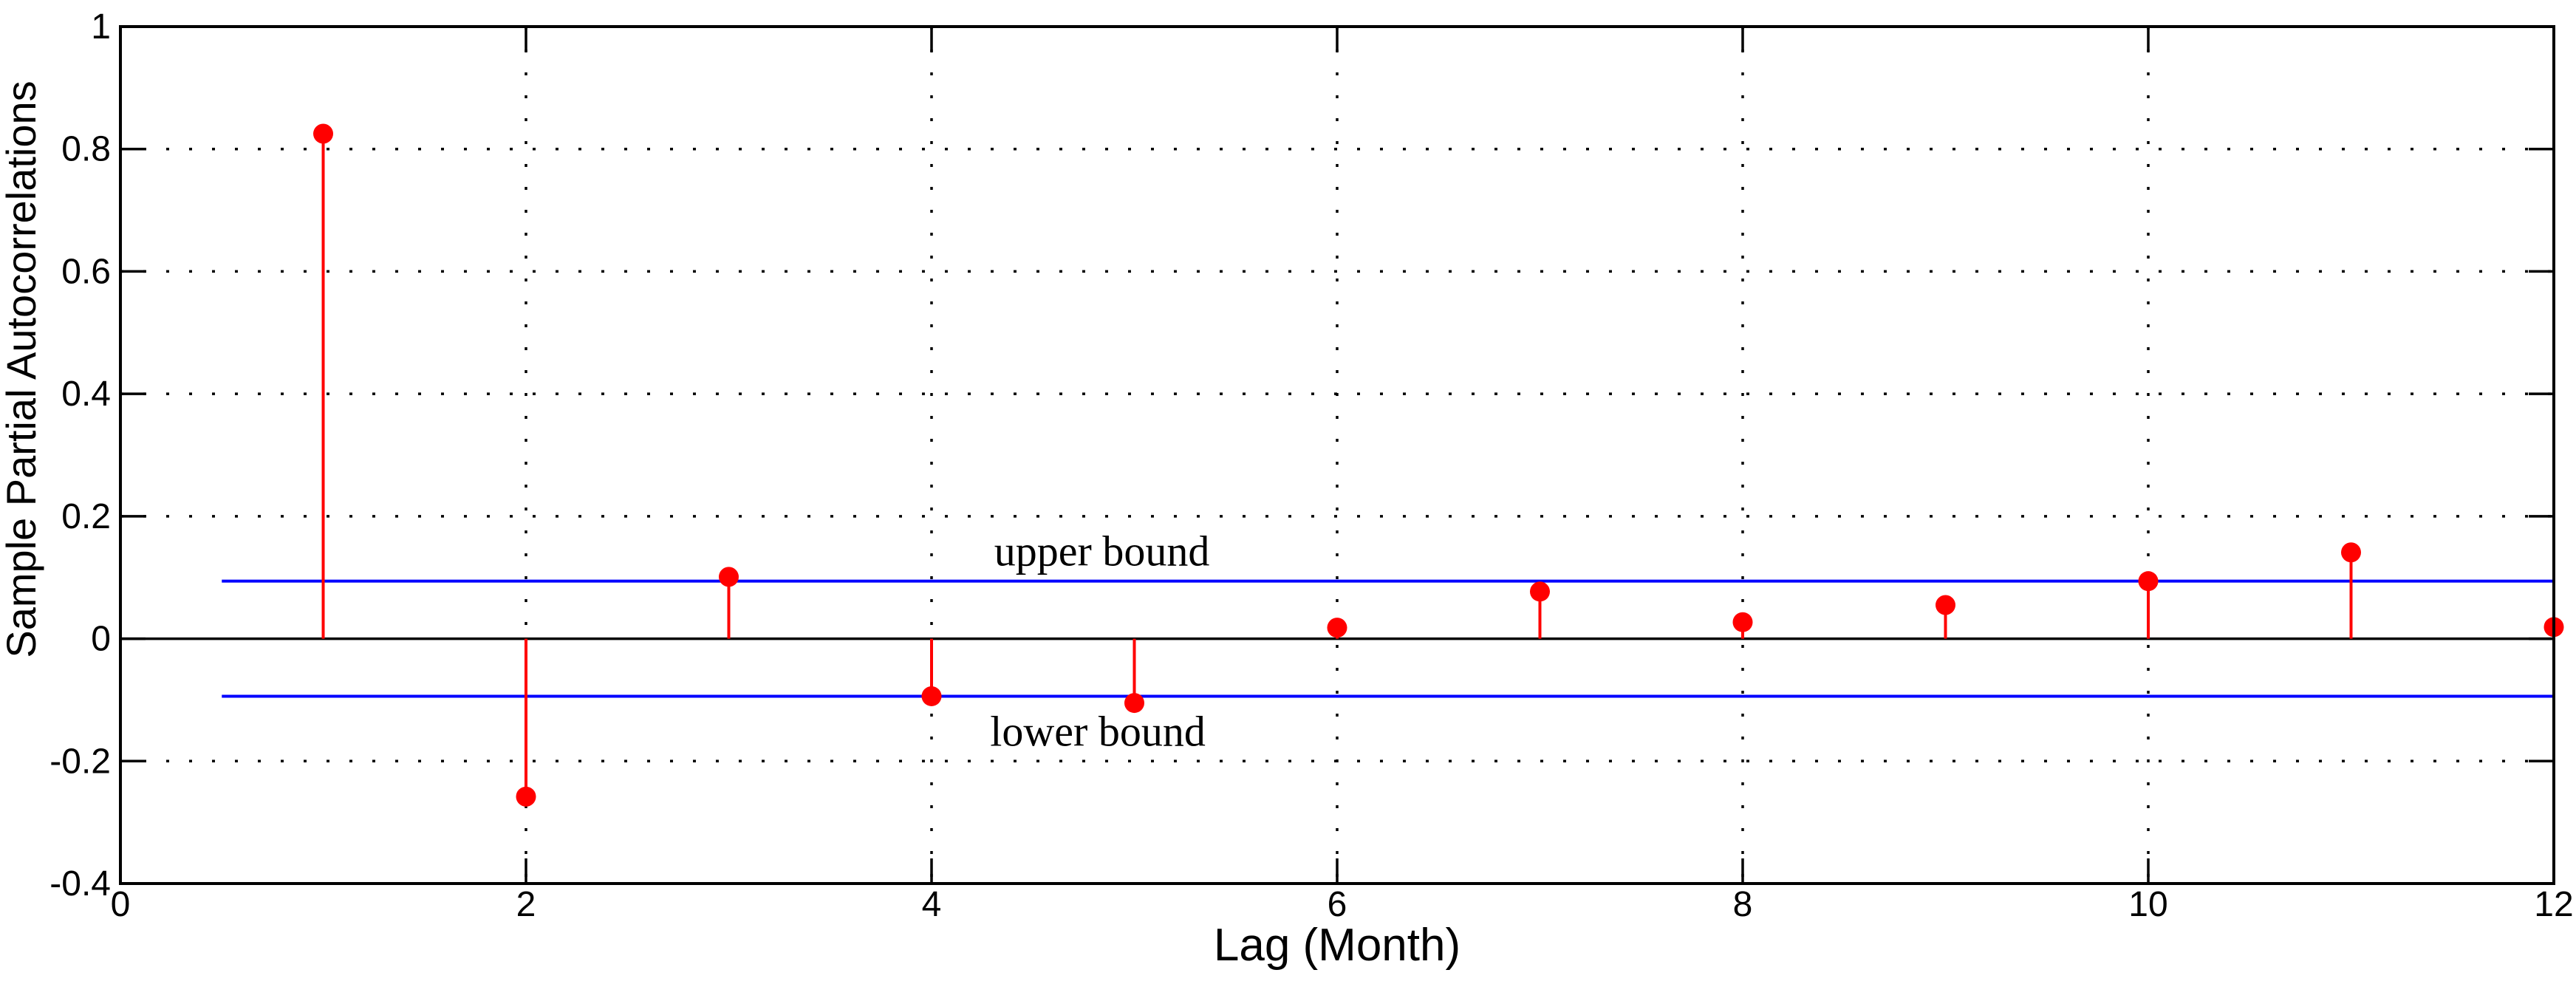  Describe the element at coordinates (101, 640) in the screenshot. I see `y-tick-label-0: 0` at that location.